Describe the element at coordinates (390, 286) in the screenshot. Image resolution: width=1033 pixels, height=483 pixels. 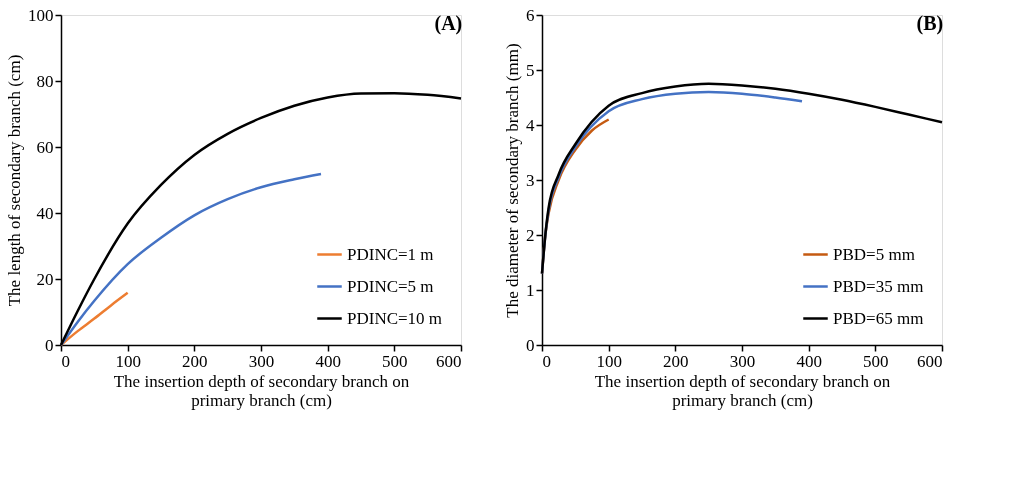
I see `legend-label: PDINC=5 m` at that location.